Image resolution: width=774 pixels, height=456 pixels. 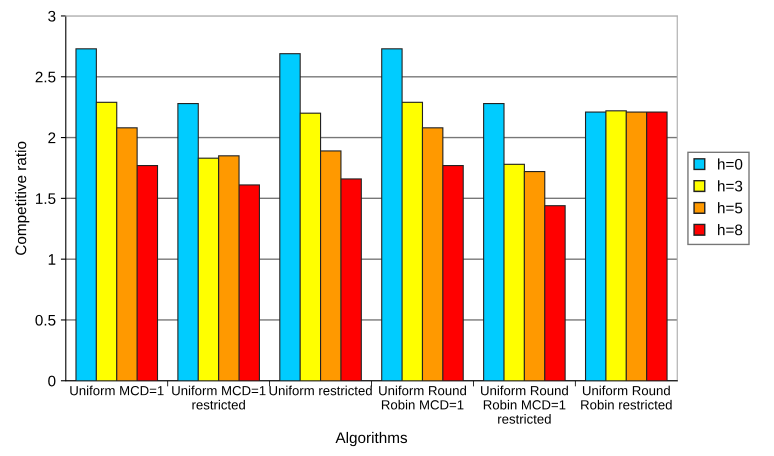 What do you see at coordinates (422, 398) in the screenshot?
I see `x-tick-label: Uniform Round Robin MCD=1` at bounding box center [422, 398].